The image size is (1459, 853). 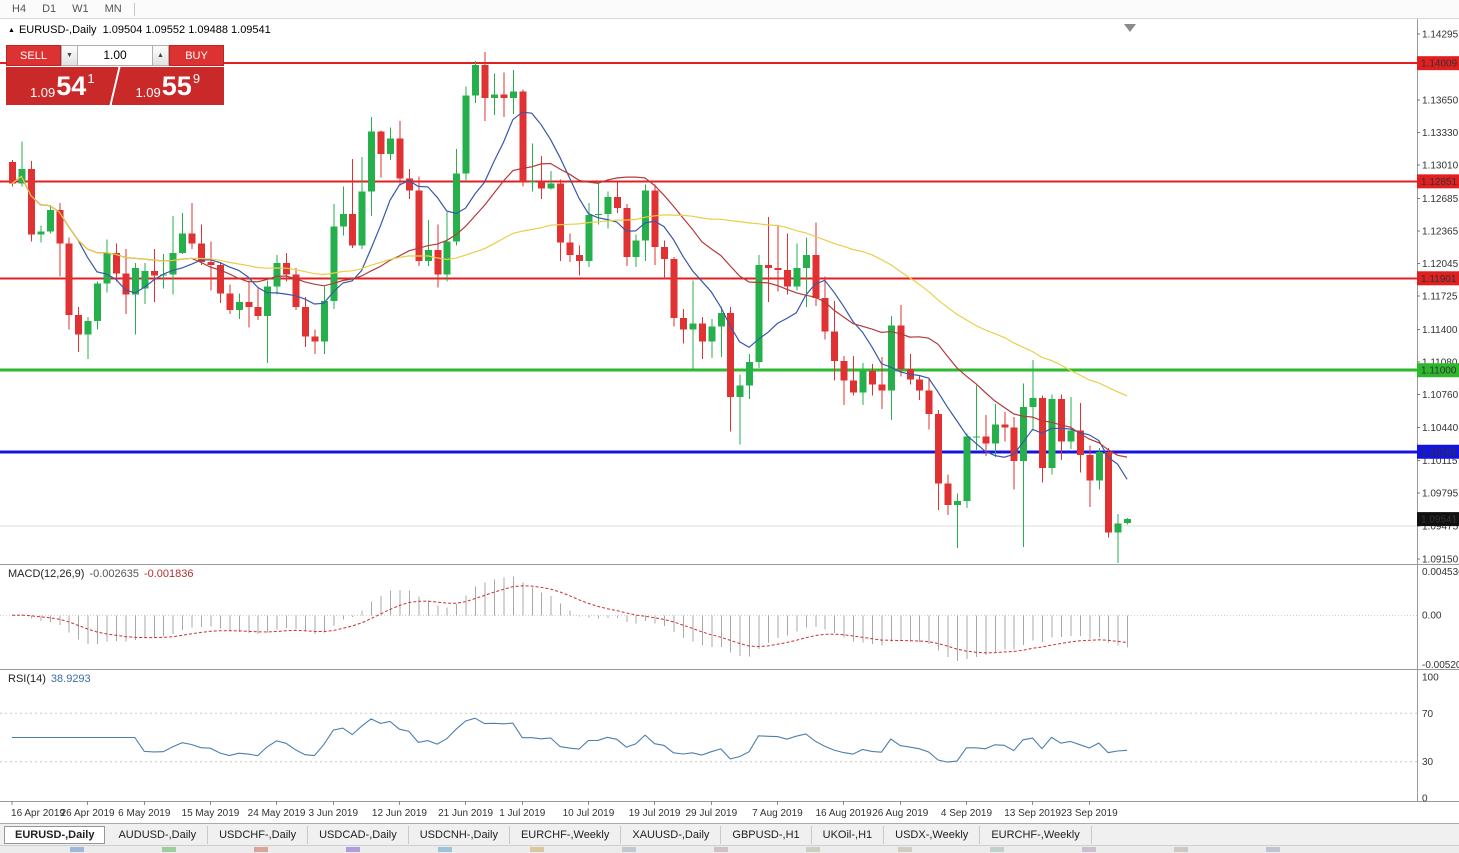 I want to click on lot-increase-button: ▲, so click(x=160, y=55).